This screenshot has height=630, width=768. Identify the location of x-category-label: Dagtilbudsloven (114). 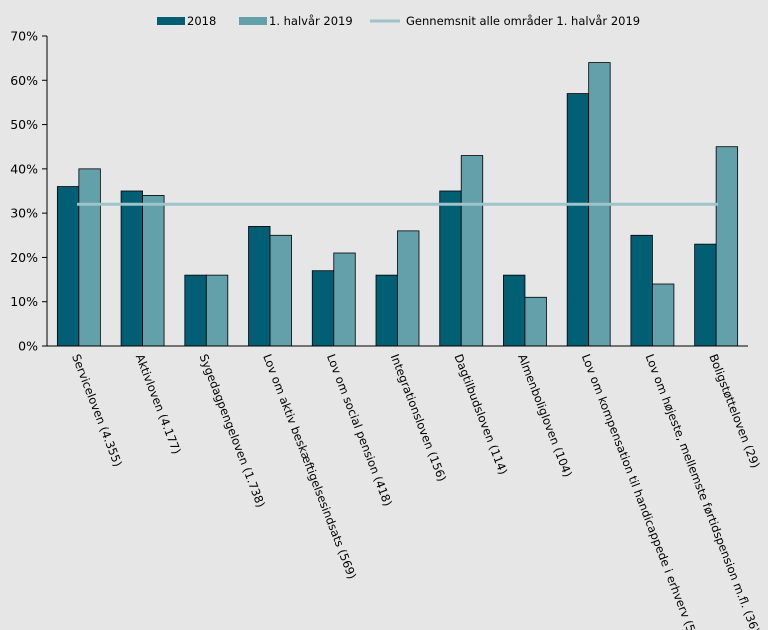
(480, 414).